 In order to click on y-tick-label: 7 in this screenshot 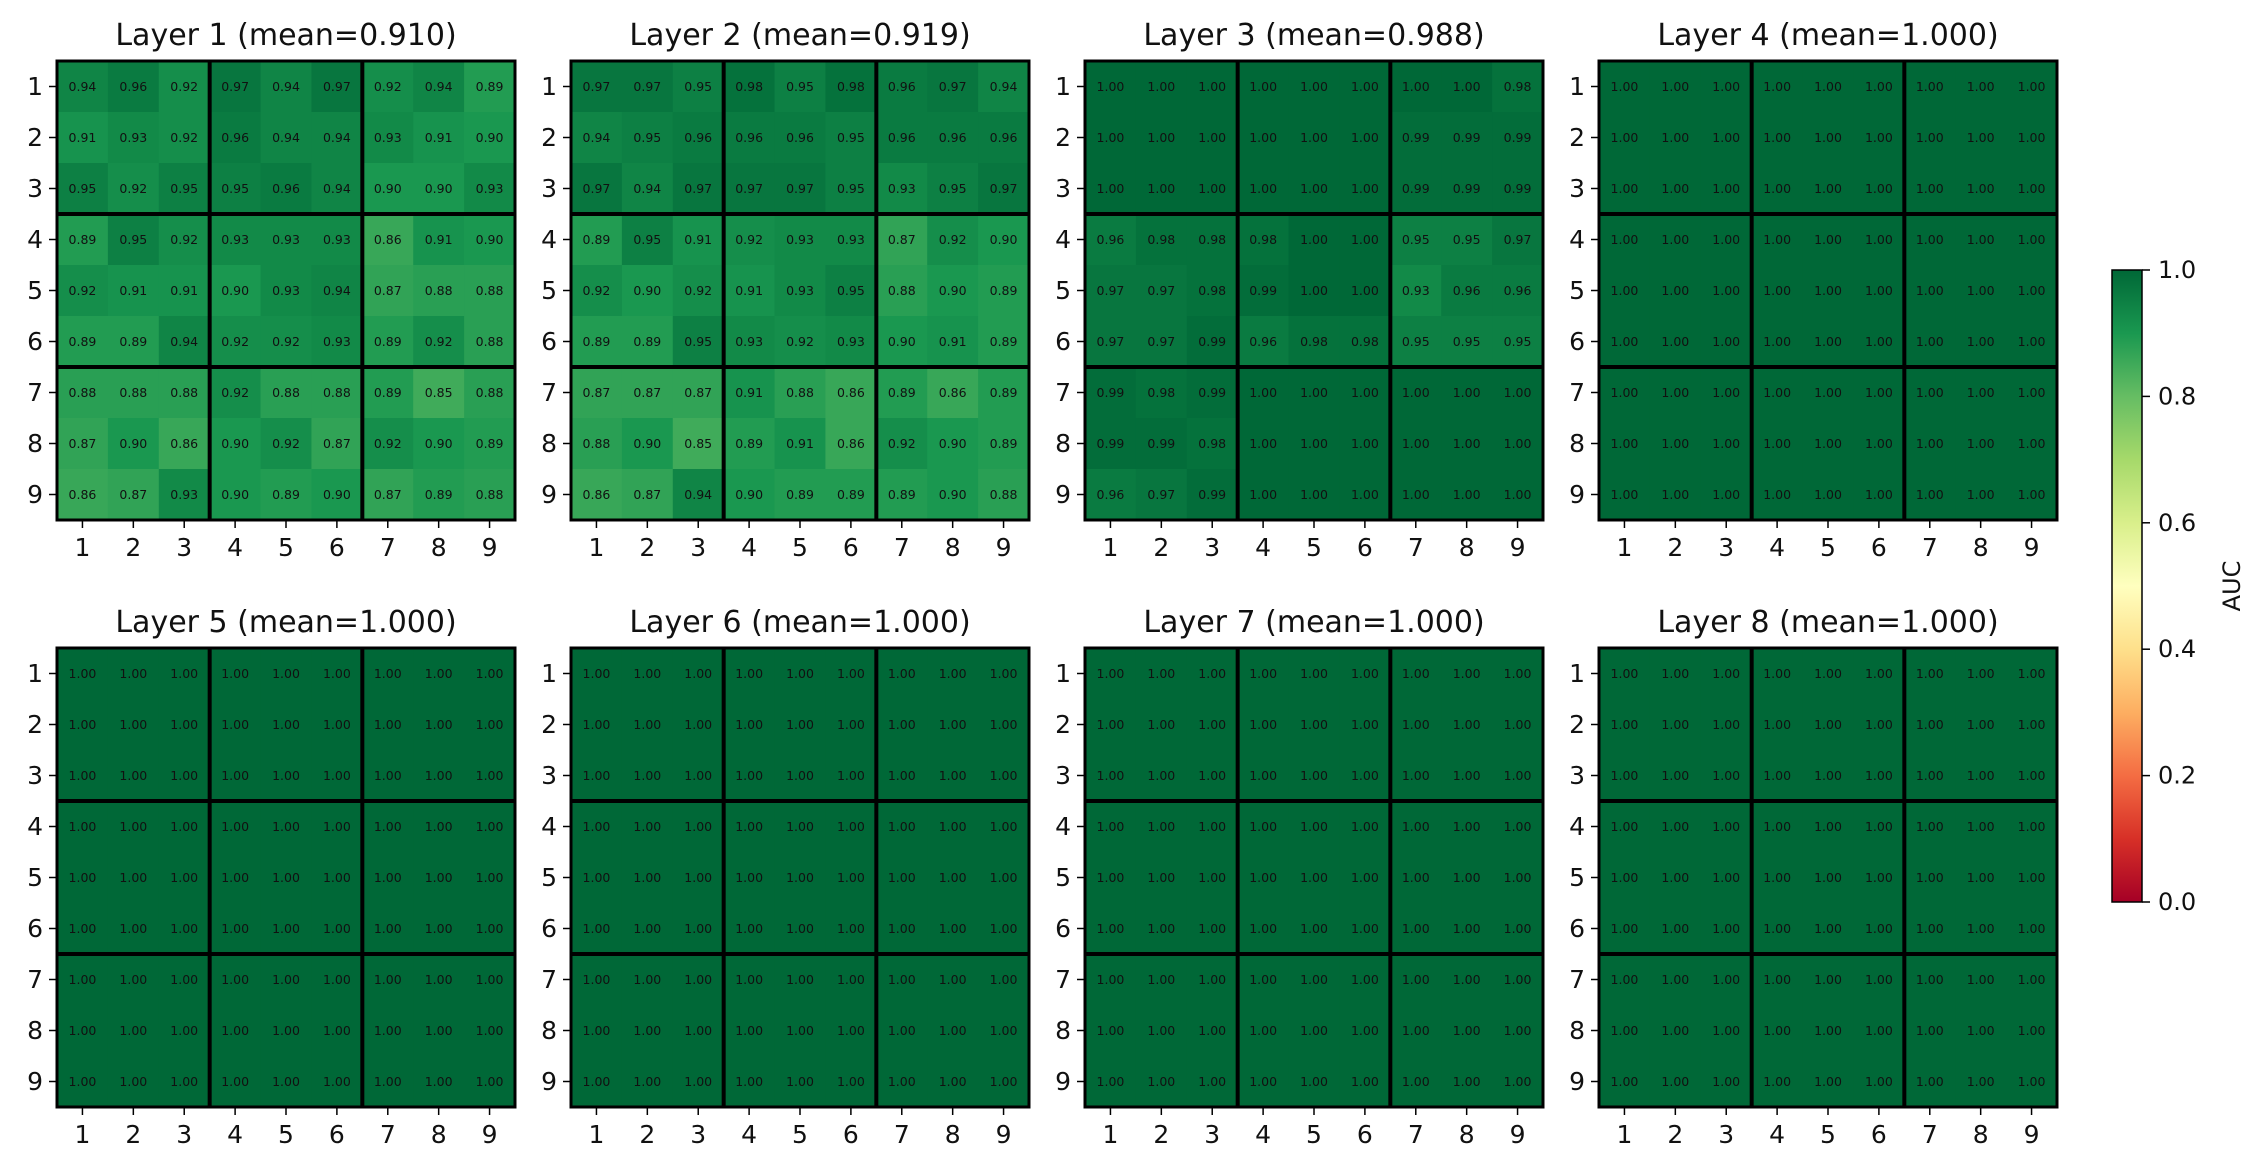, I will do `click(1063, 979)`.